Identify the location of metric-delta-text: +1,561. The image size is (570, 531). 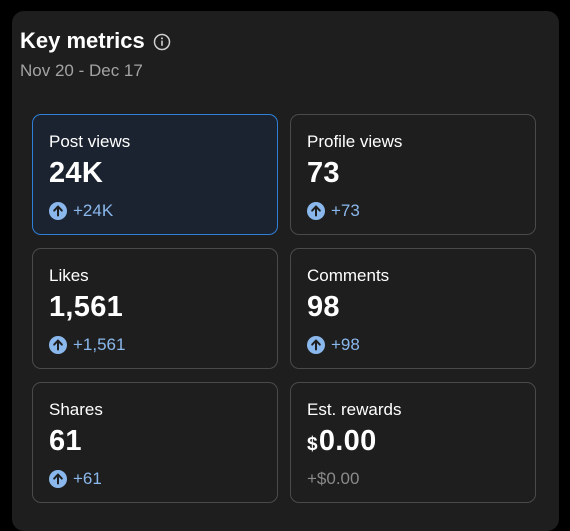
(99, 344).